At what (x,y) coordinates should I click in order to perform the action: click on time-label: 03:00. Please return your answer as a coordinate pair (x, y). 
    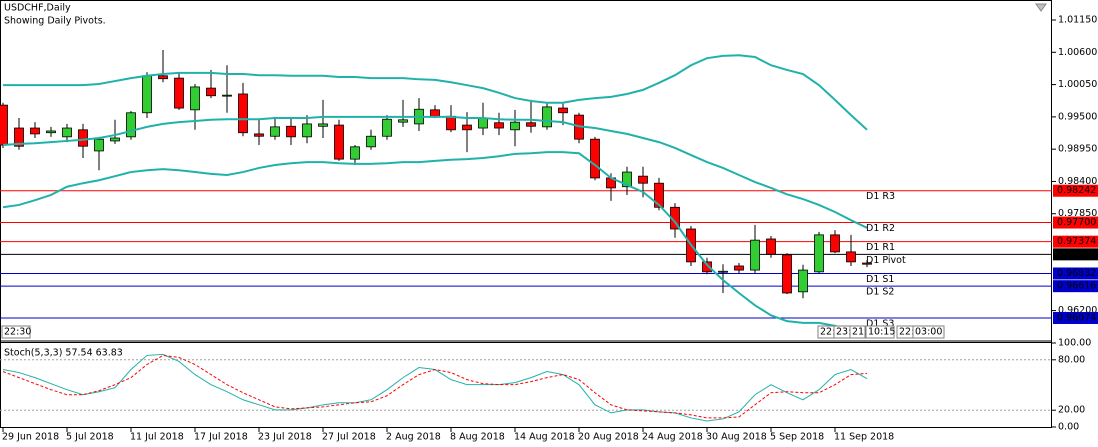
    Looking at the image, I should click on (928, 332).